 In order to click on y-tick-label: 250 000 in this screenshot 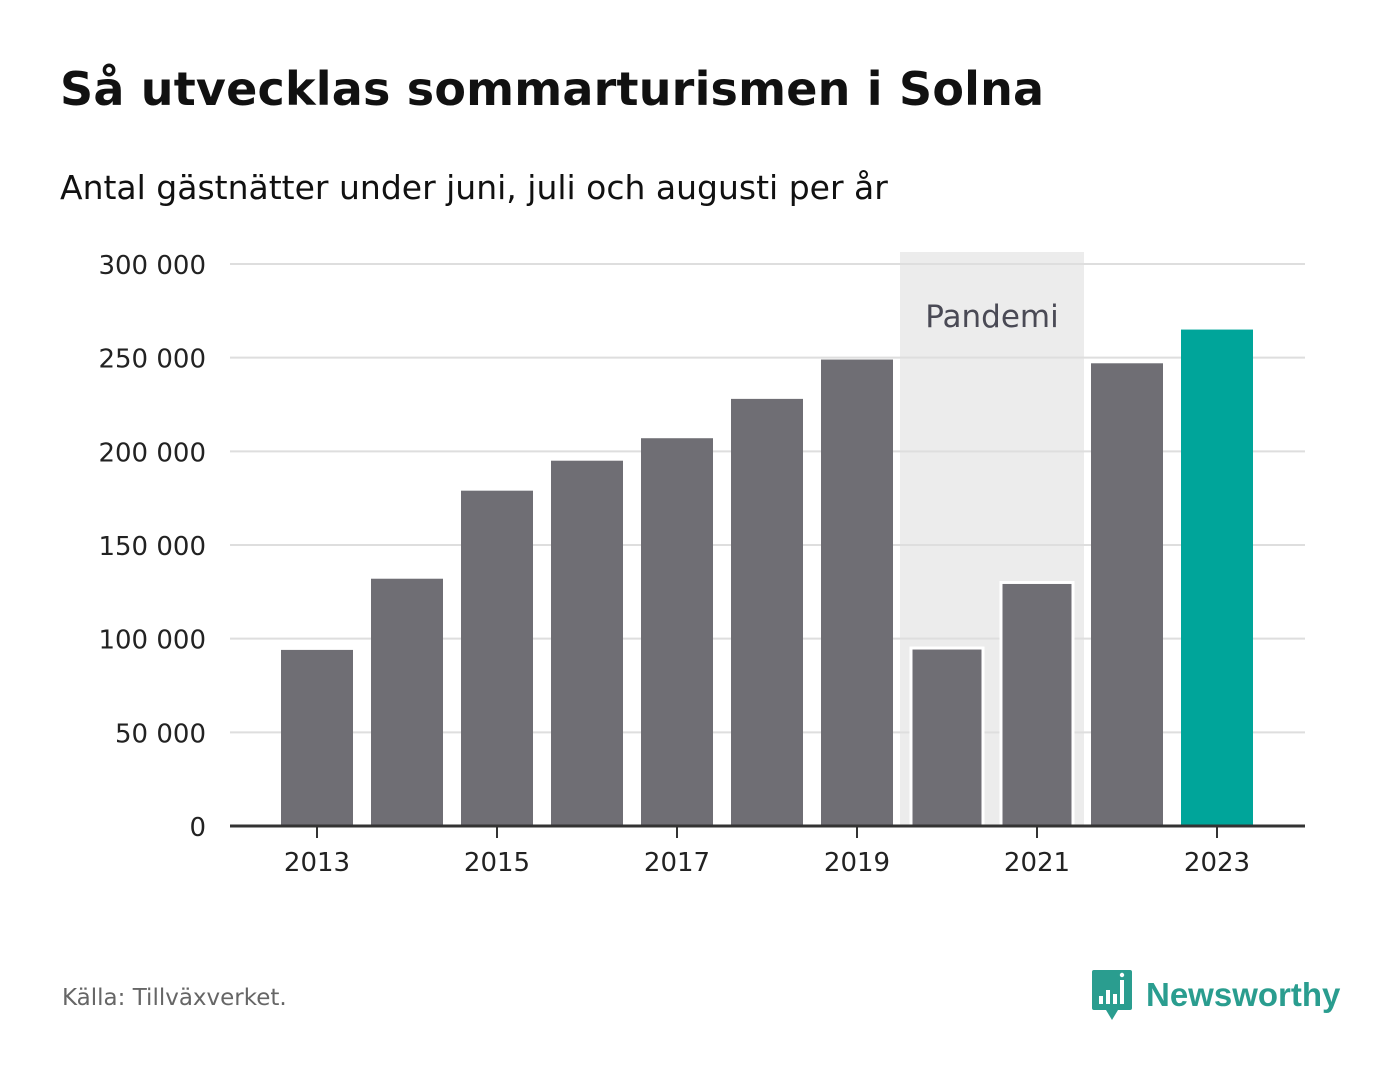, I will do `click(152, 360)`.